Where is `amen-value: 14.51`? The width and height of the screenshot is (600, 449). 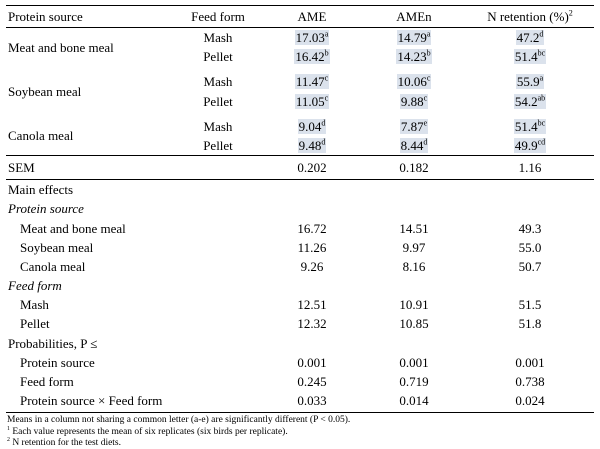 amen-value: 14.51 is located at coordinates (414, 228).